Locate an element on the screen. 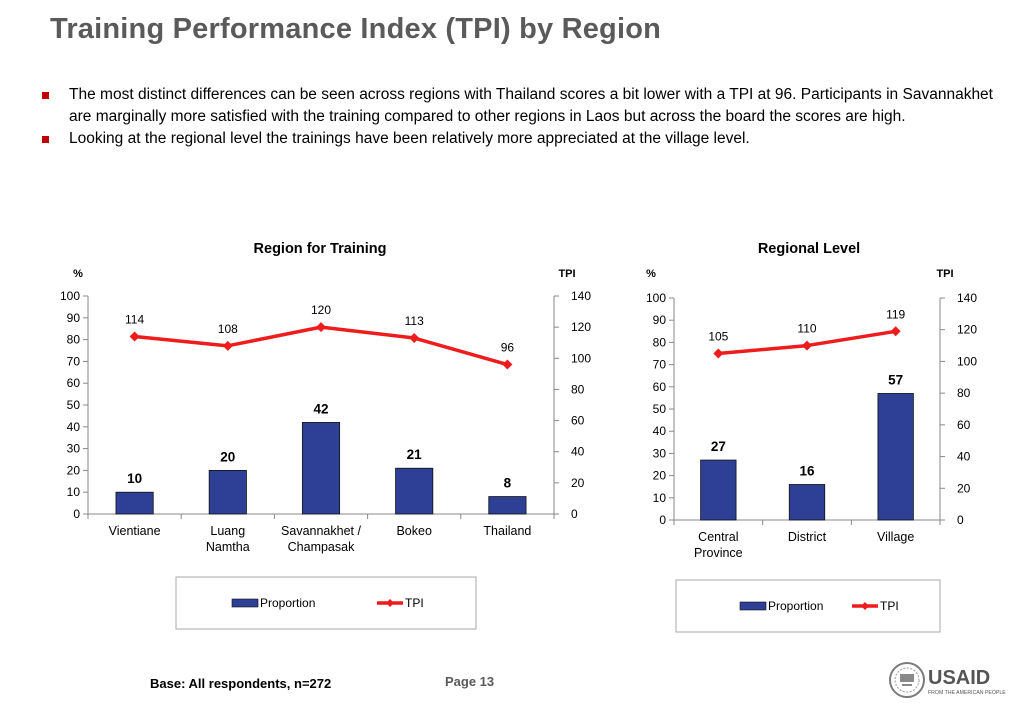 This screenshot has height=708, width=1023. left-tick-label: 10 is located at coordinates (660, 498).